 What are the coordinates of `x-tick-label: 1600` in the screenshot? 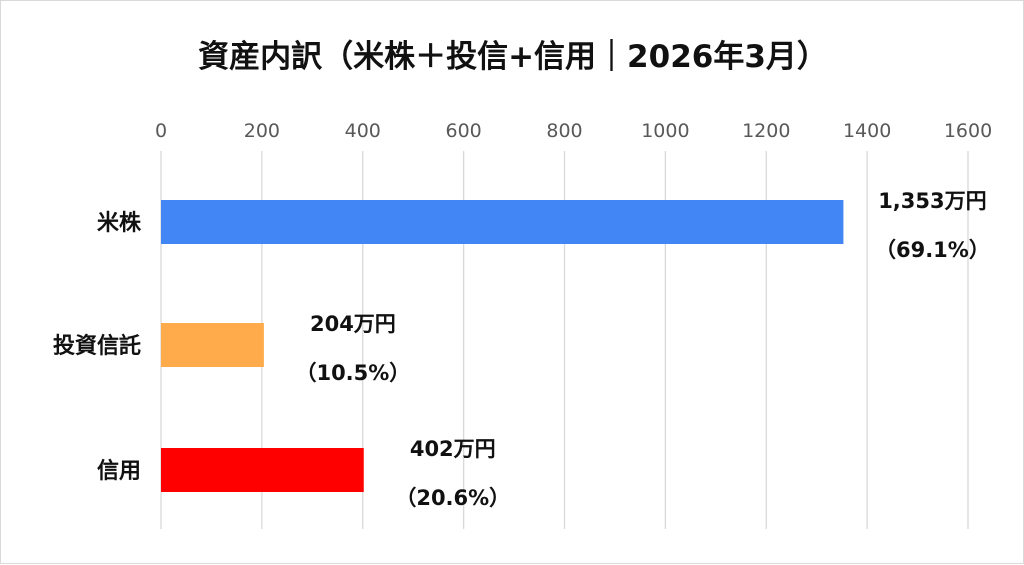 It's located at (968, 131).